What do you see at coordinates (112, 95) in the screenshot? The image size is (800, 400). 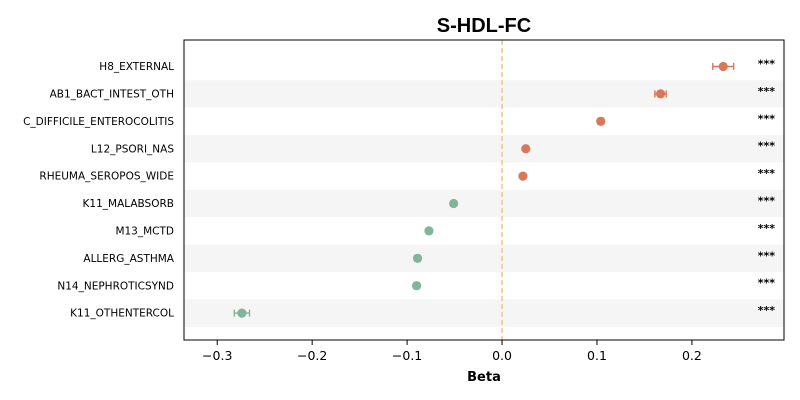 I see `y-tick-label: AB1_BACT_INTEST_OTH` at bounding box center [112, 95].